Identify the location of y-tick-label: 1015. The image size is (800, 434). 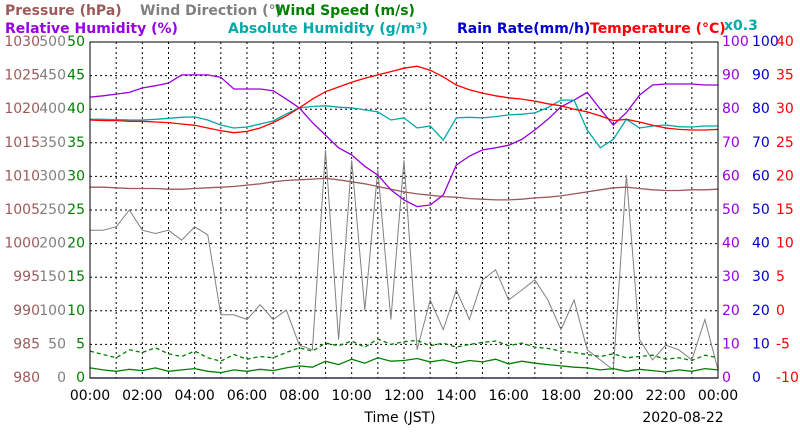
(22, 143).